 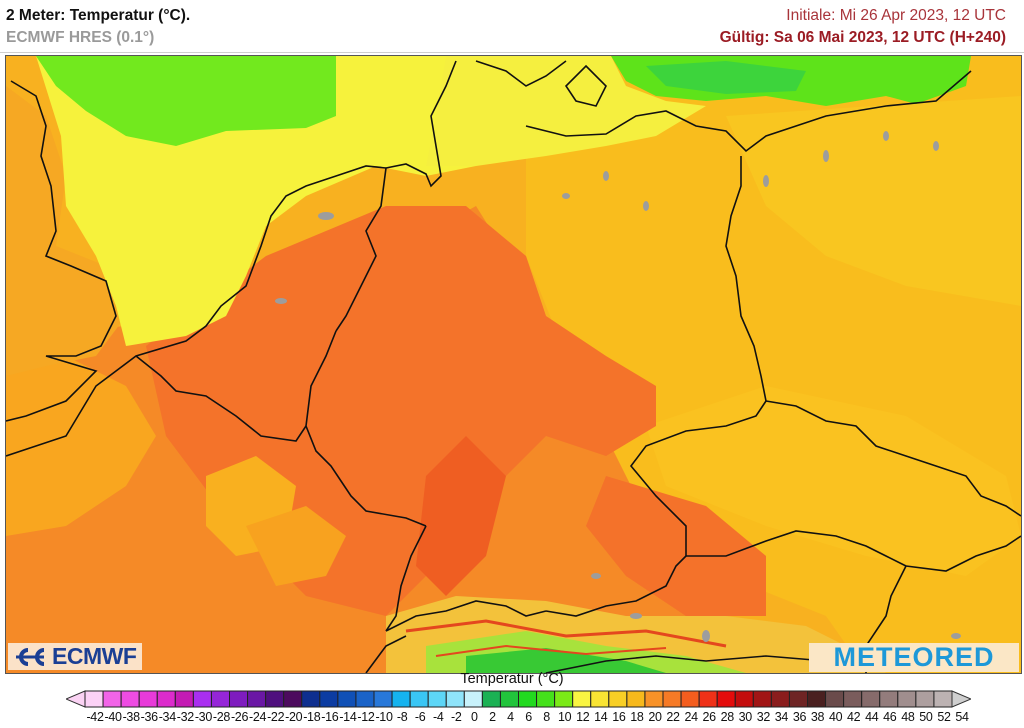 What do you see at coordinates (149, 717) in the screenshot?
I see `colorbar-tick-label: -36` at bounding box center [149, 717].